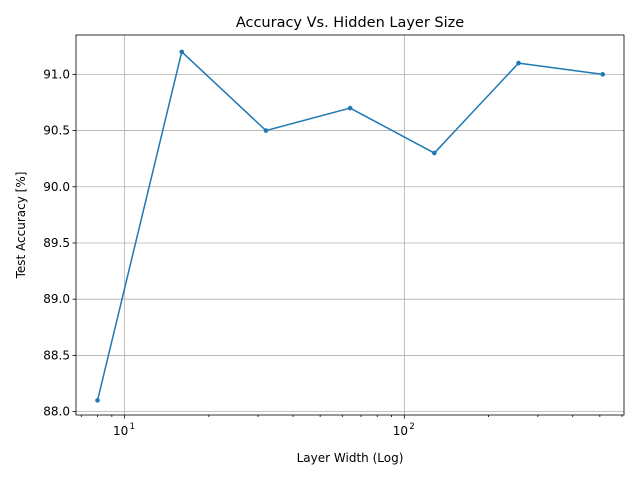 The image size is (640, 480). What do you see at coordinates (56, 74) in the screenshot?
I see `y-tick-label: 91.0` at bounding box center [56, 74].